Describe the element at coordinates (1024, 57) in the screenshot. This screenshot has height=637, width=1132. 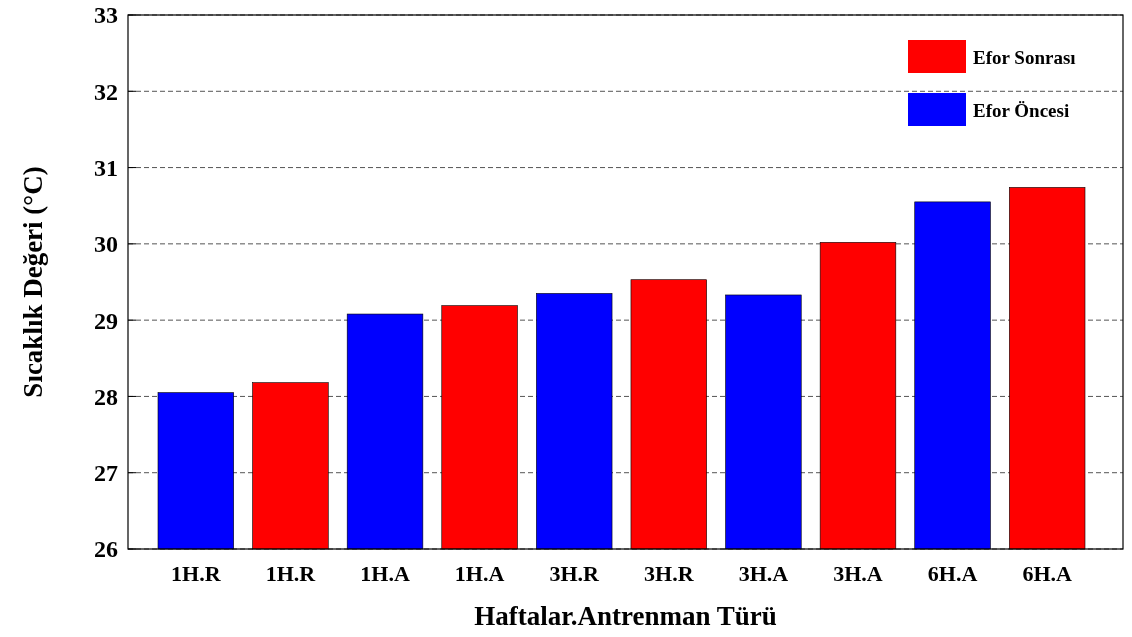
I see `legend-label: Efor Sonrası` at that location.